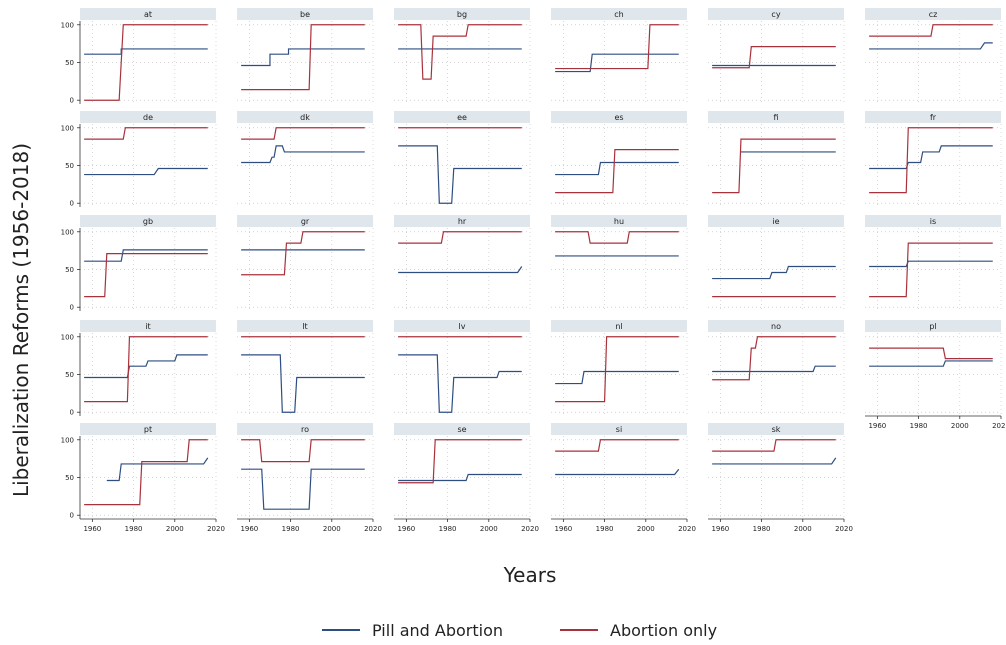 Image resolution: width=1006 pixels, height=645 pixels. I want to click on panel-gr: gr, so click(305, 263).